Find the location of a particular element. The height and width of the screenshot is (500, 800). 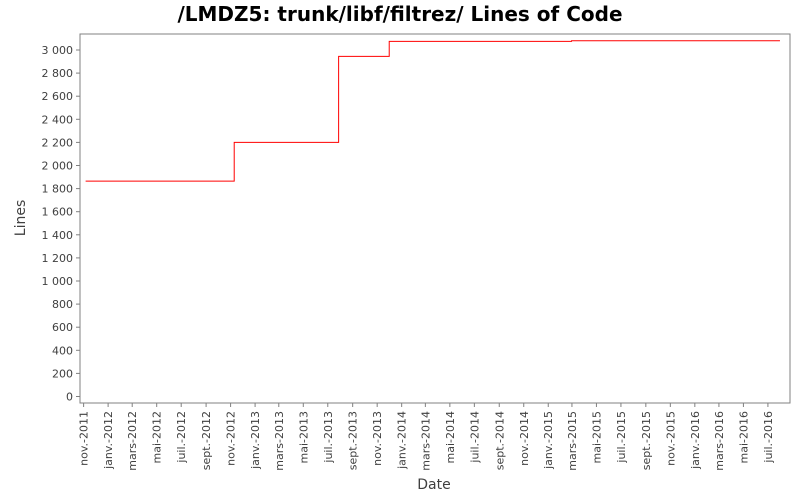

x-tick-label: sept.-2013 is located at coordinates (353, 440).